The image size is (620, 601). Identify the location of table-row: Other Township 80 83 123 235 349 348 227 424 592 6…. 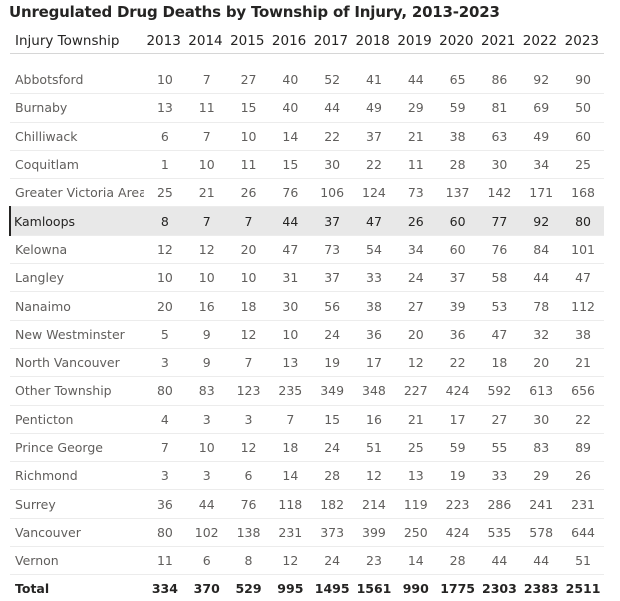
(307, 391).